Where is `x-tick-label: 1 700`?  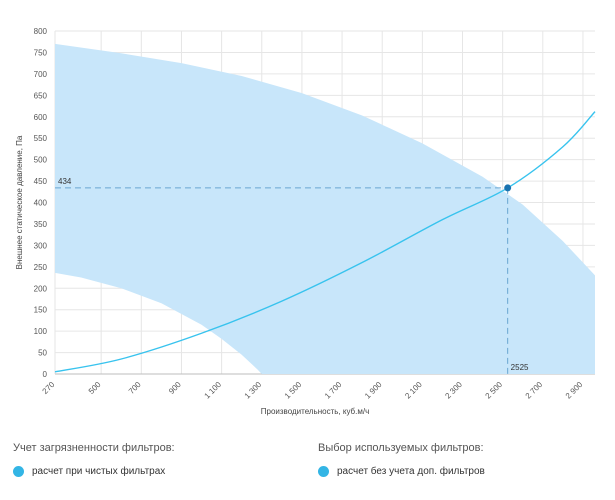
x-tick-label: 1 700 is located at coordinates (333, 390).